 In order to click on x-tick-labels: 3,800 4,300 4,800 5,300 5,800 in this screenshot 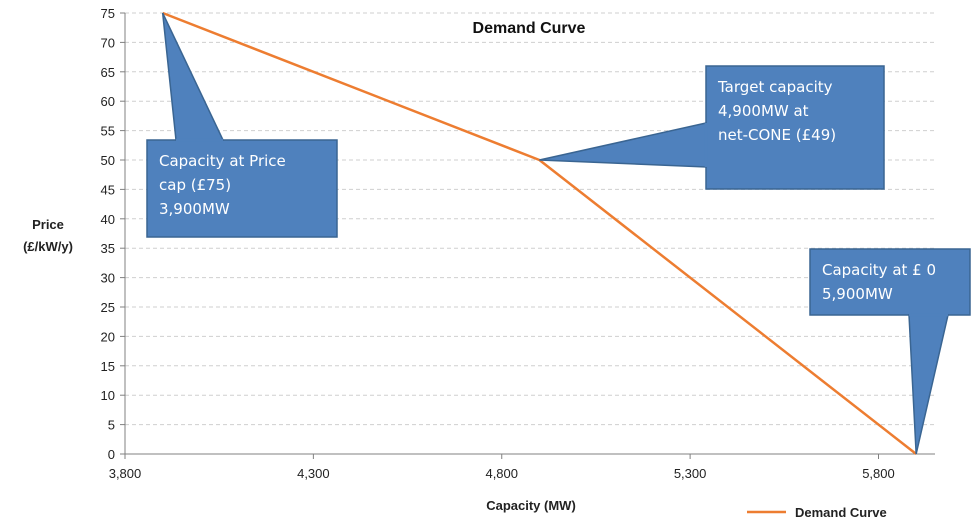, I will do `click(502, 473)`.